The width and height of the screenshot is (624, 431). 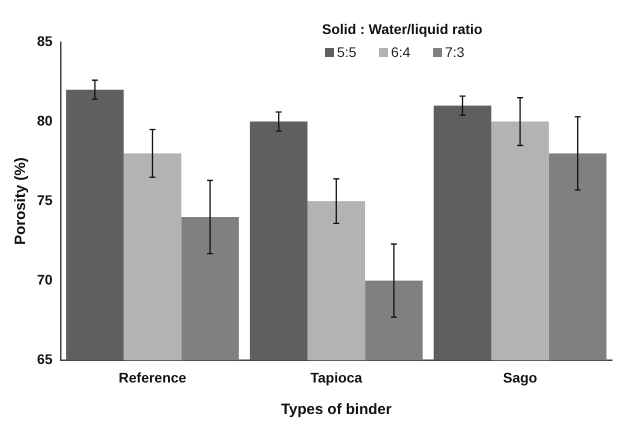 What do you see at coordinates (402, 28) in the screenshot?
I see `legend-title: Solid : Water/liquid ratio` at bounding box center [402, 28].